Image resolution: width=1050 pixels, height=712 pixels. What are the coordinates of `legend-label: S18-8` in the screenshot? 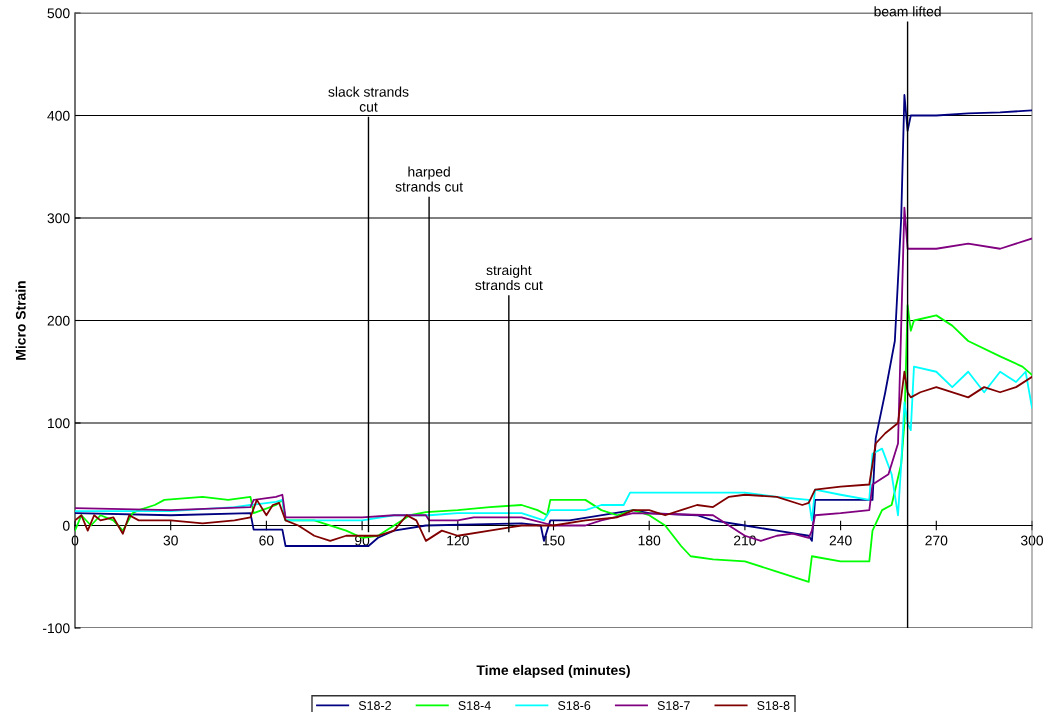 It's located at (773, 705).